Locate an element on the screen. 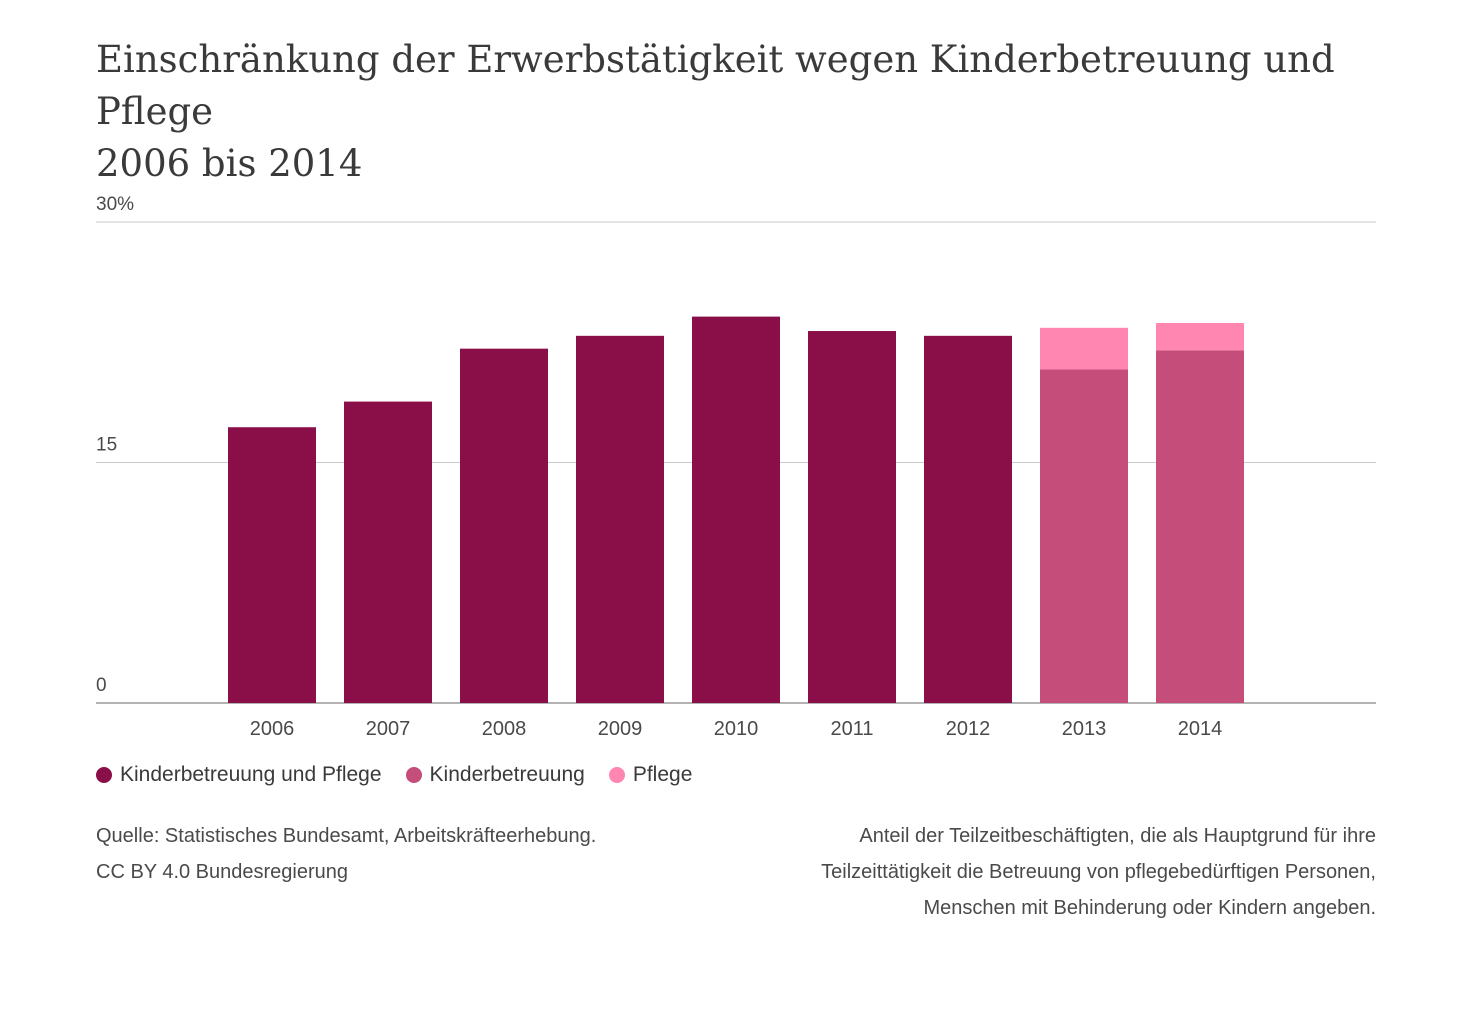  chart-subtitle: 2006 bis 2014 is located at coordinates (229, 163).